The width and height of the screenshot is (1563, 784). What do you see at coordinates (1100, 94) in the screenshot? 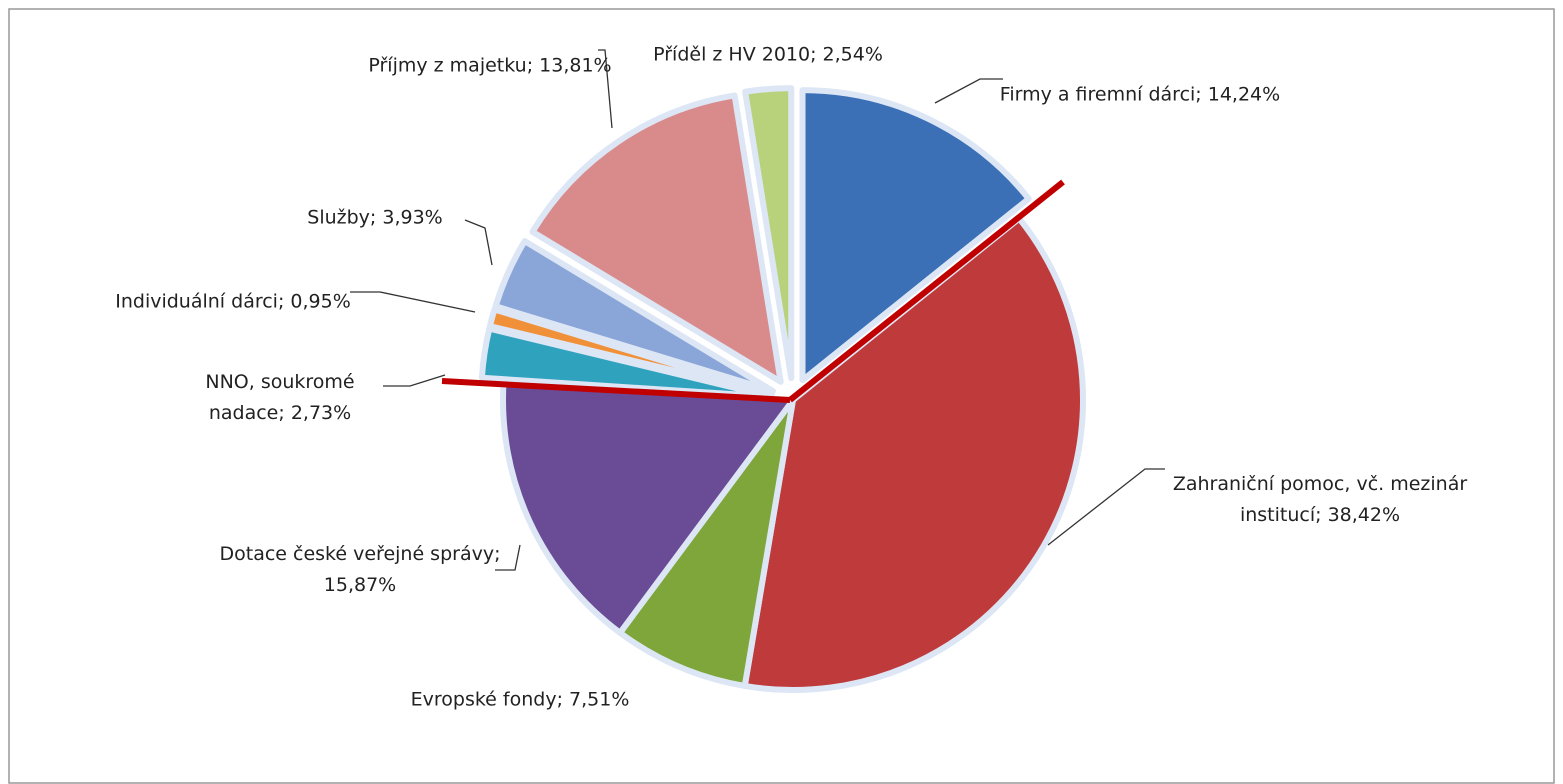
I see `category-label: Firmy a firemní dárci;` at bounding box center [1100, 94].